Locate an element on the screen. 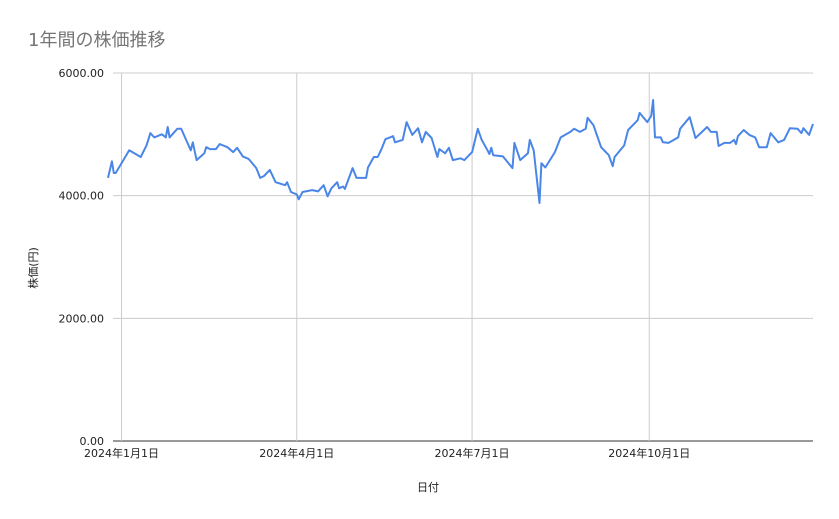 The image size is (839, 519). x-tick-label: 2024年7月1日 is located at coordinates (472, 453).